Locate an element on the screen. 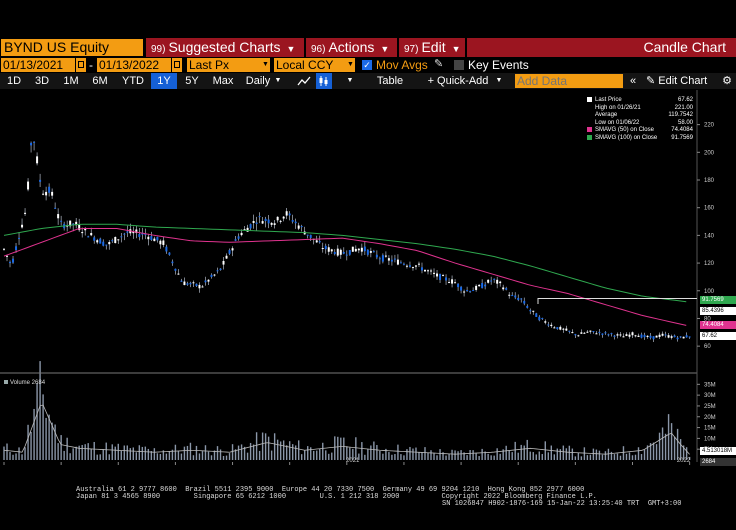  field-select: Last Px is located at coordinates (228, 65).